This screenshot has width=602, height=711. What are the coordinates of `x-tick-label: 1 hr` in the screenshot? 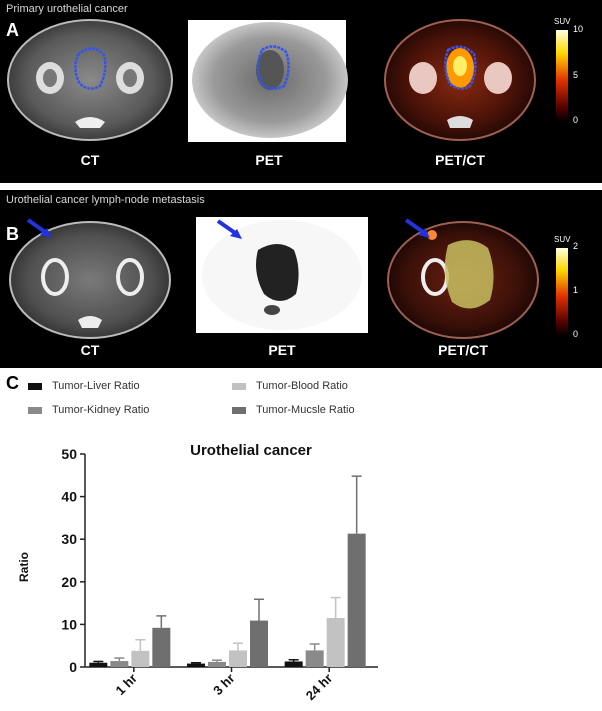 It's located at (125, 684).